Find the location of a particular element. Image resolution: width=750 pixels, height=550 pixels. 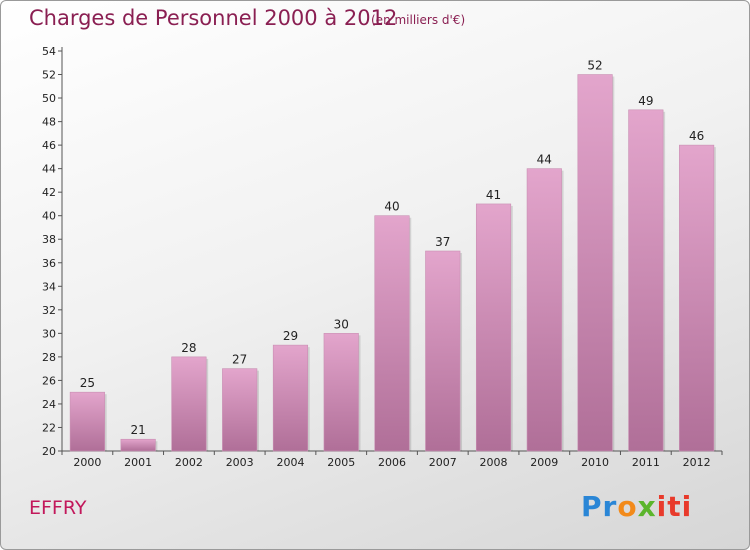

y-tick-label: 34 is located at coordinates (49, 286).